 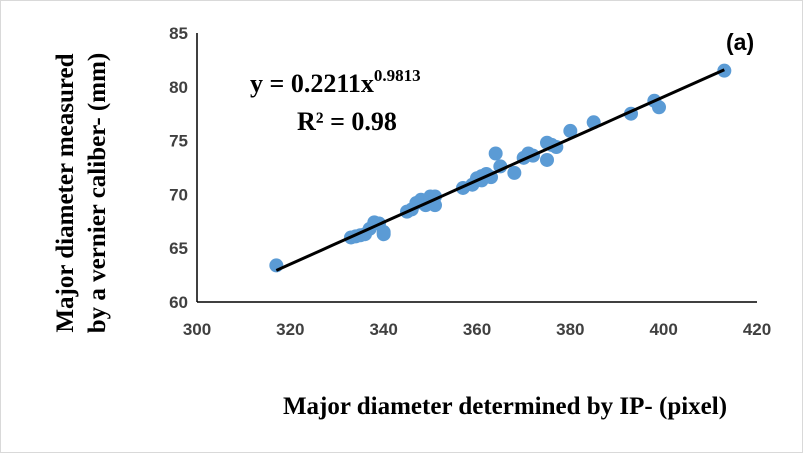 I want to click on x-tick-label: 360, so click(x=477, y=329).